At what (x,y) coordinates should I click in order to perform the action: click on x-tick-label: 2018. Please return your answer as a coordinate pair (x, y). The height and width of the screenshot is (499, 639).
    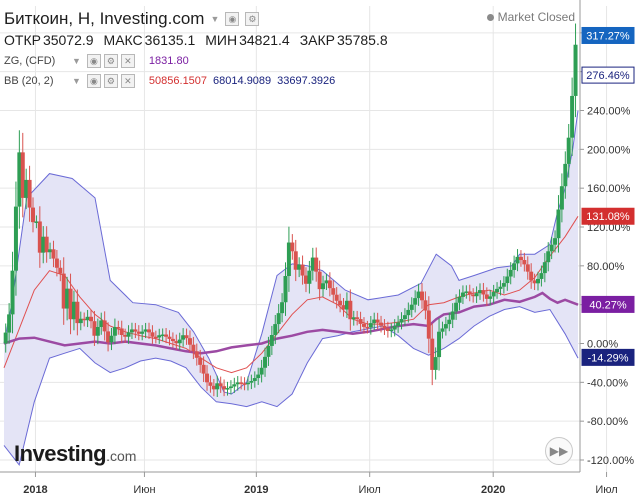
    Looking at the image, I should click on (35, 490).